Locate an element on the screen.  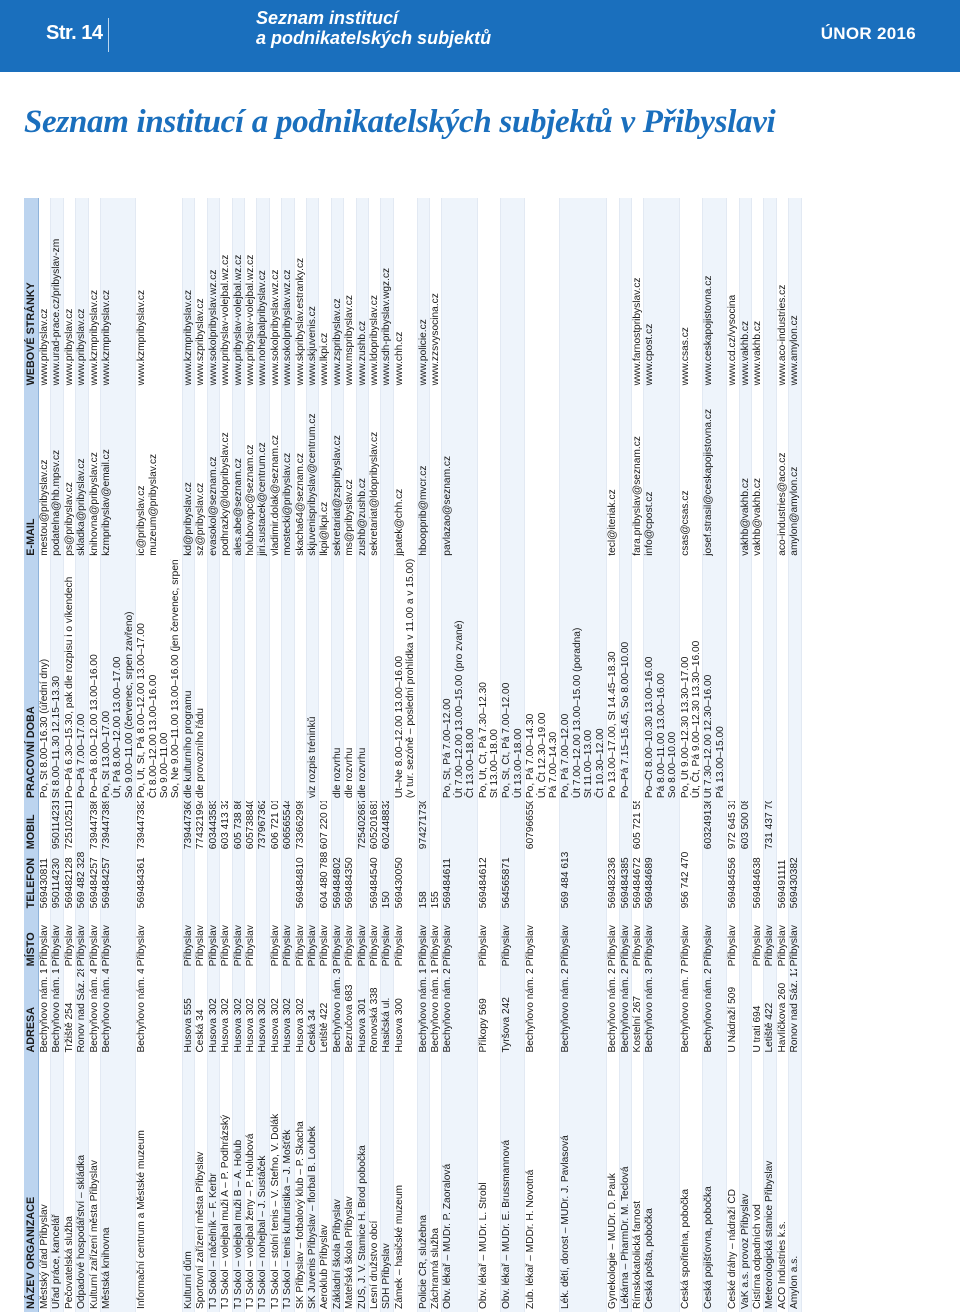
cell-line: www.aco-industries.cz is located at coordinates (782, 335).